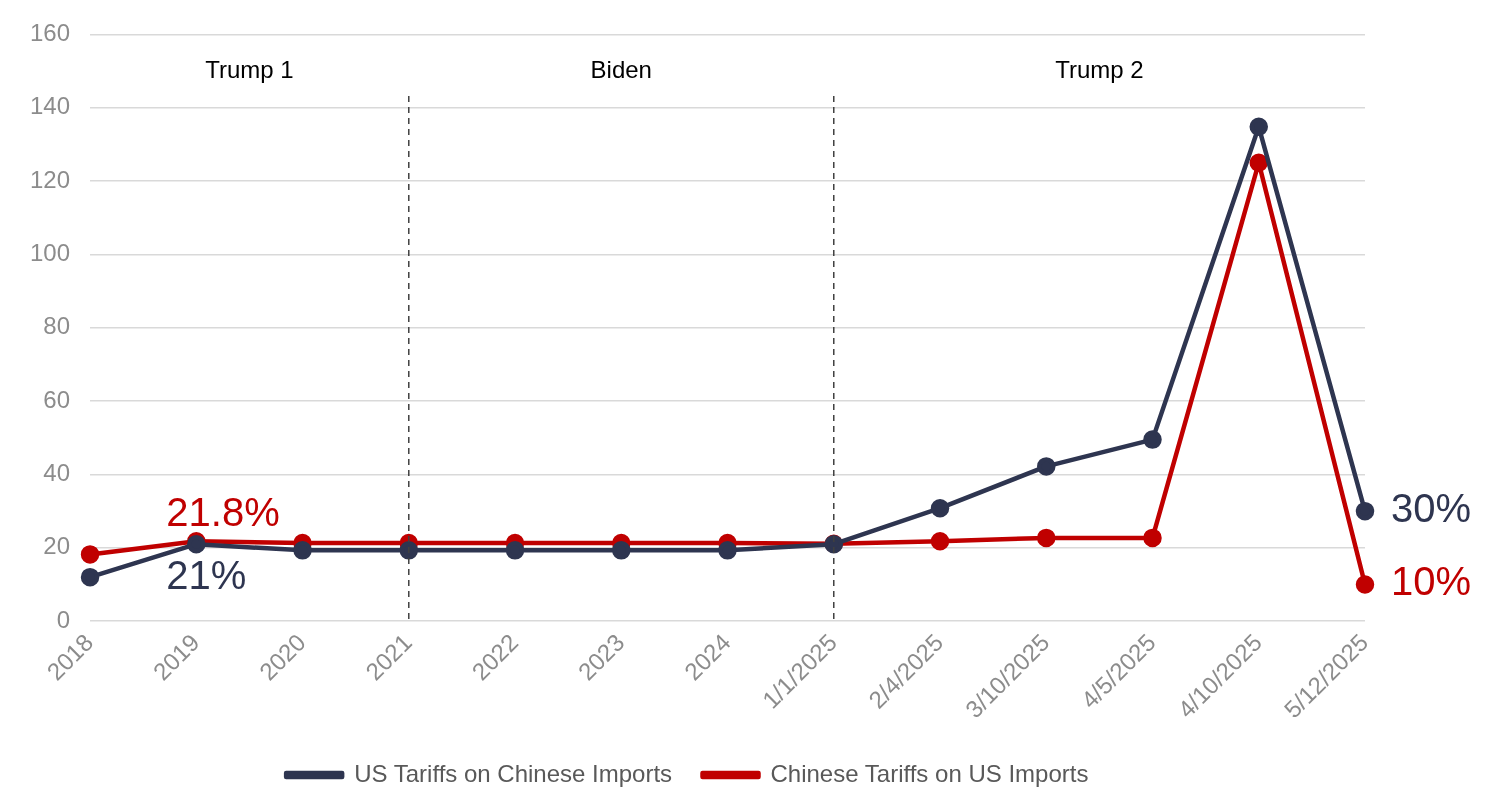 This screenshot has height=807, width=1485. What do you see at coordinates (249, 69) in the screenshot?
I see `annotation: Trump 1` at bounding box center [249, 69].